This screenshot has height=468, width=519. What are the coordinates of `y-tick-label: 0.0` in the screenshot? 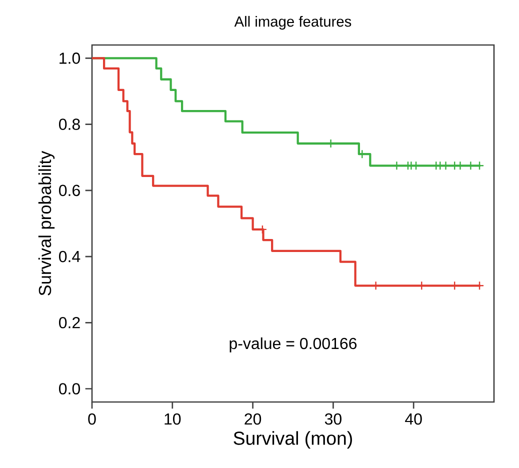 It's located at (69, 388).